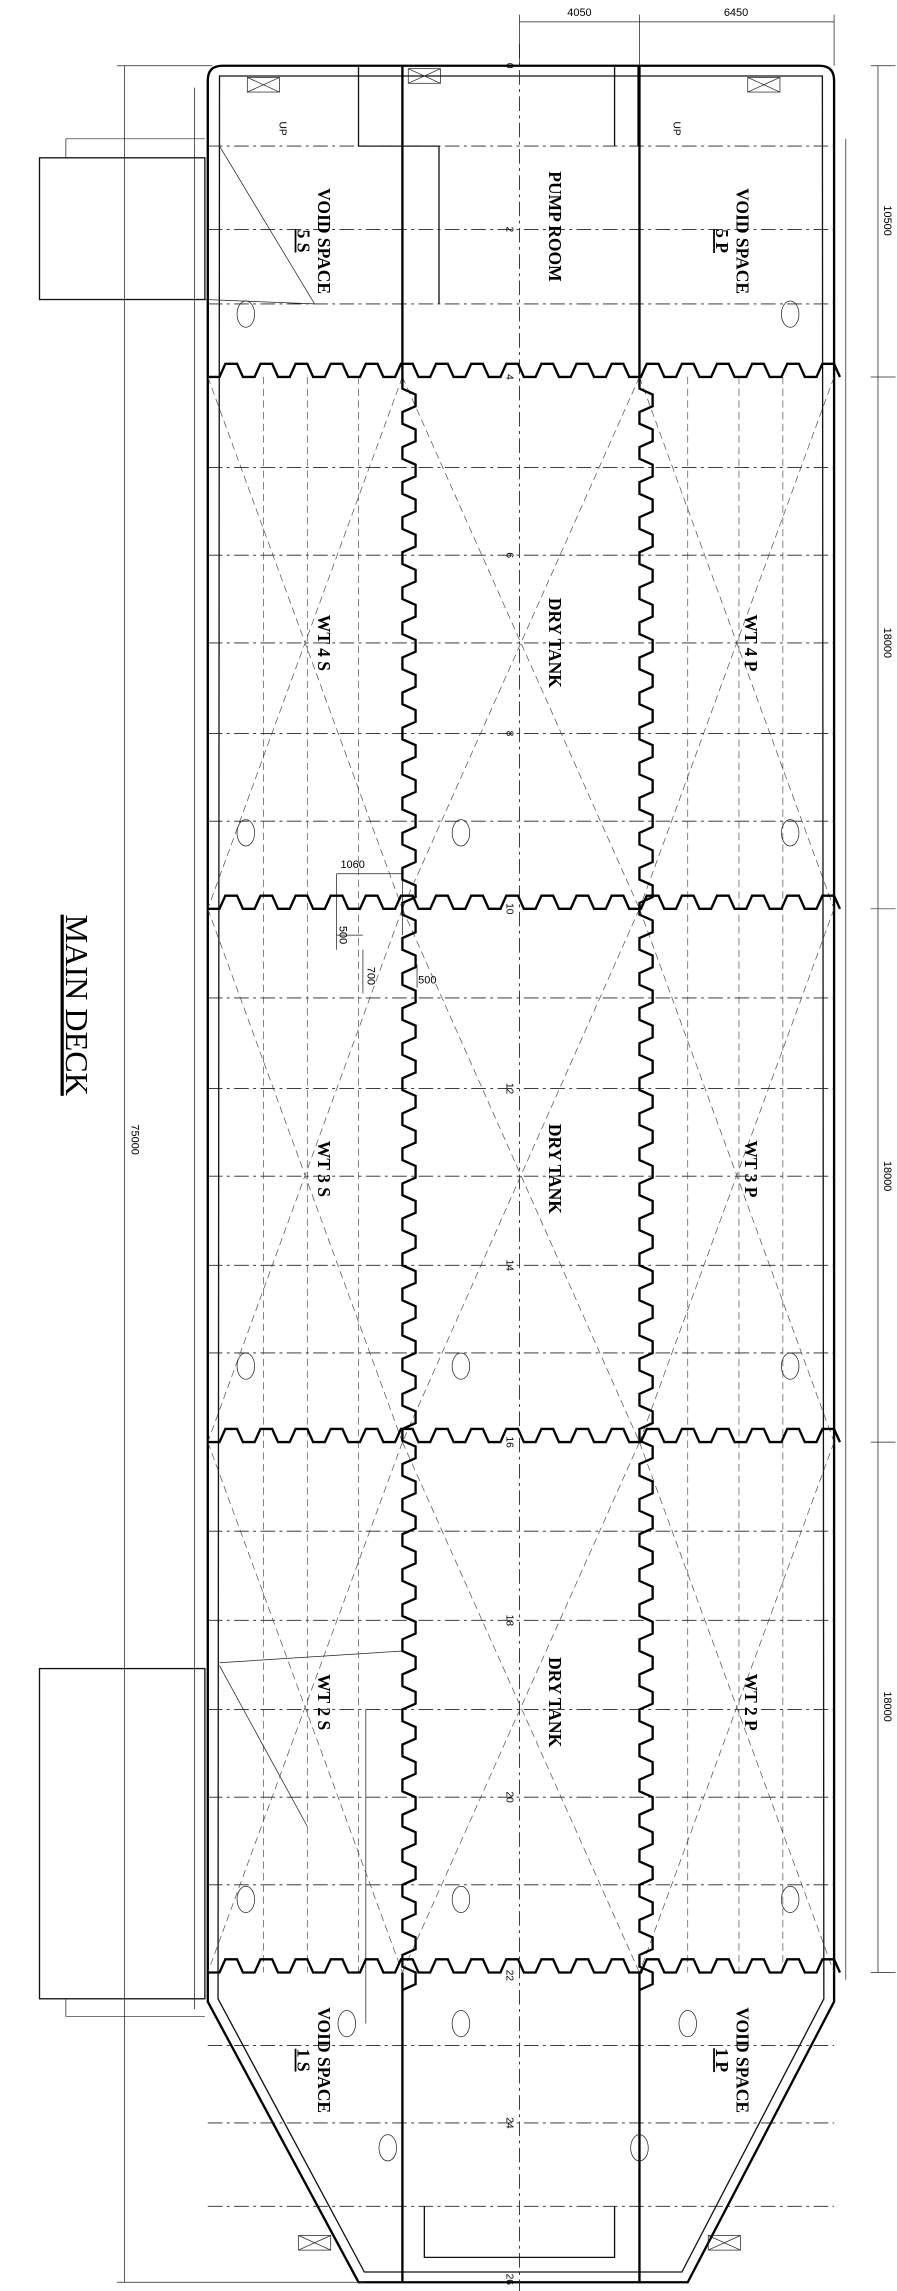  What do you see at coordinates (377, 933) in the screenshot?
I see `detail-dim-line` at bounding box center [377, 933].